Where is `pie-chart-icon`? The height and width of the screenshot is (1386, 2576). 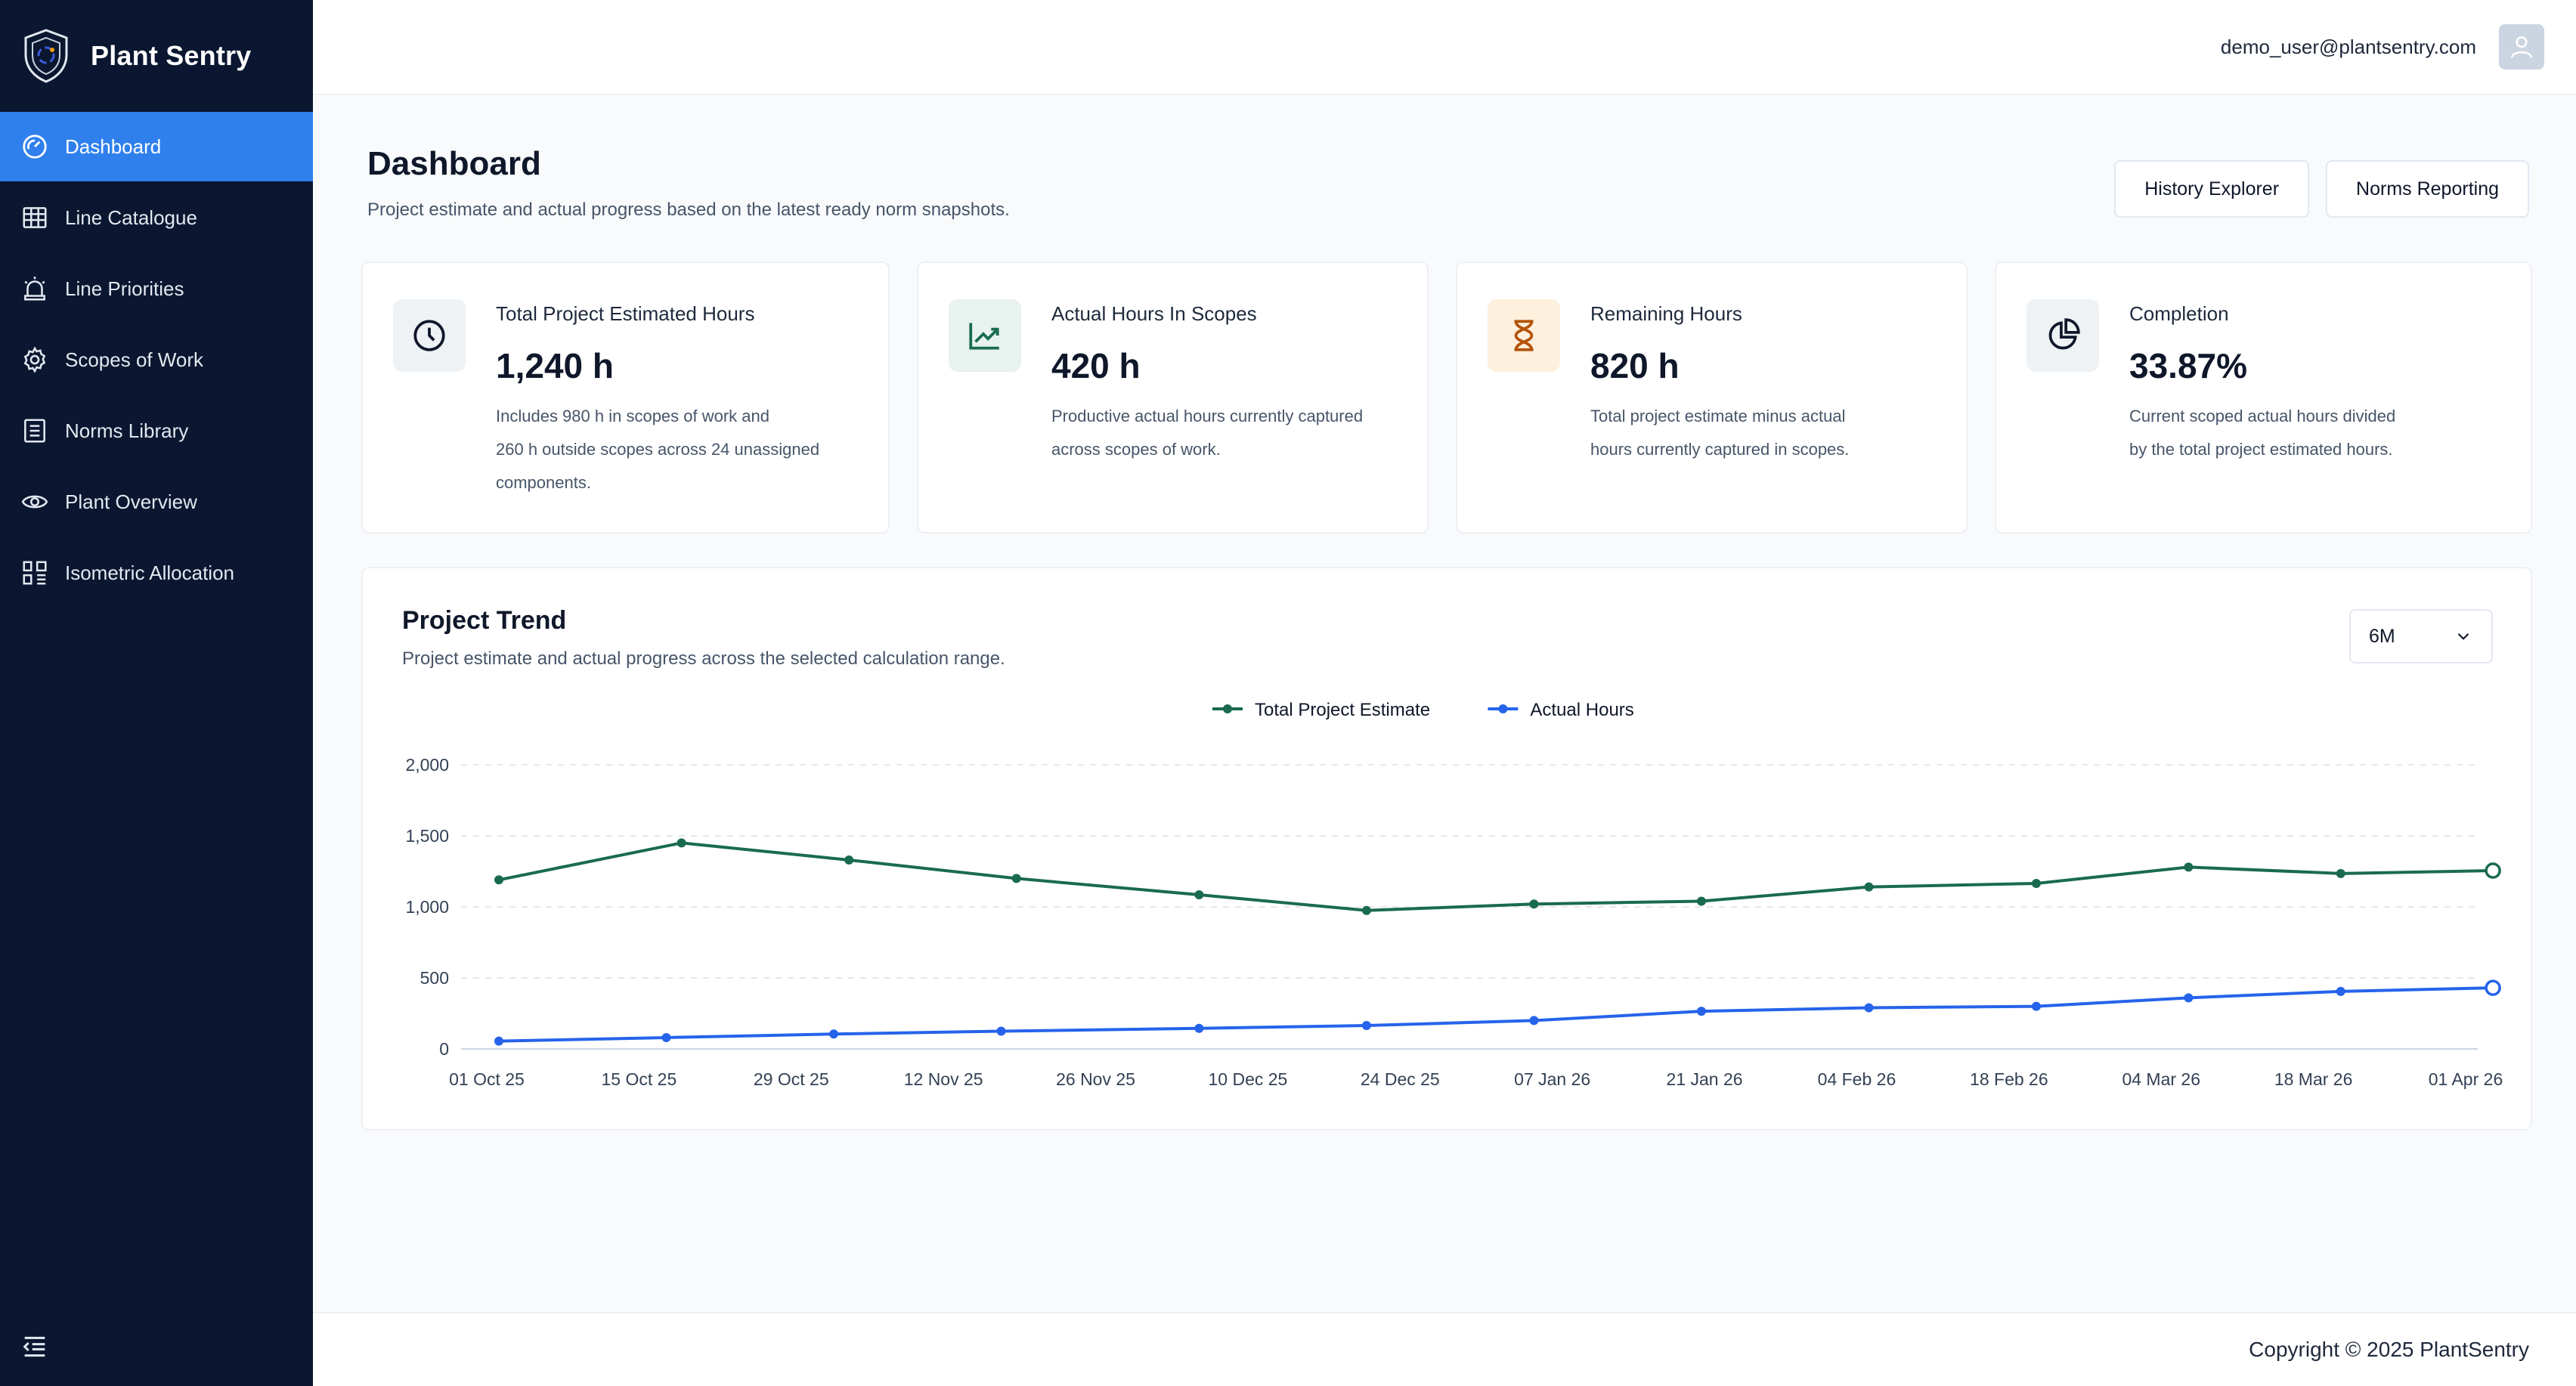
pie-chart-icon is located at coordinates (2063, 335).